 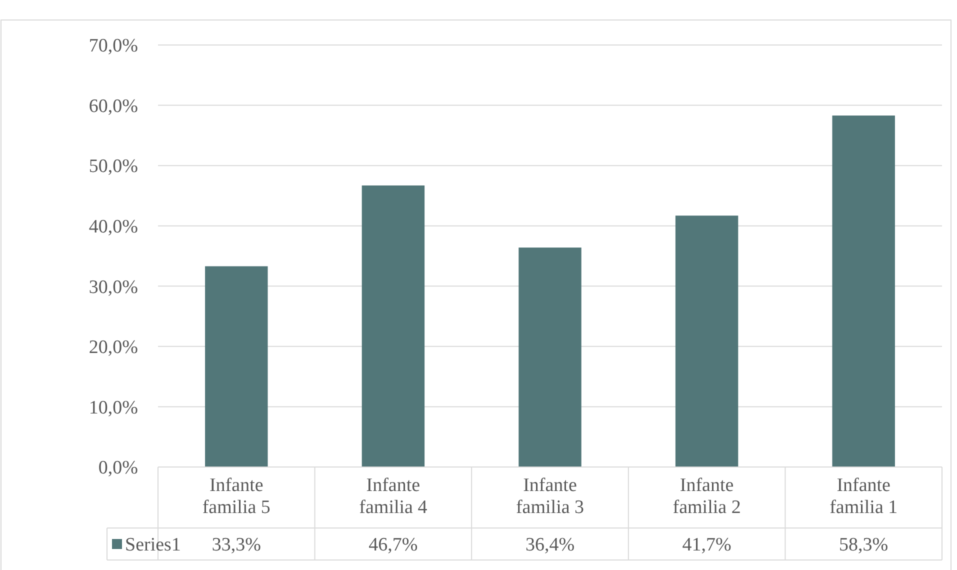 I want to click on data-label: 58,3%, so click(x=863, y=545).